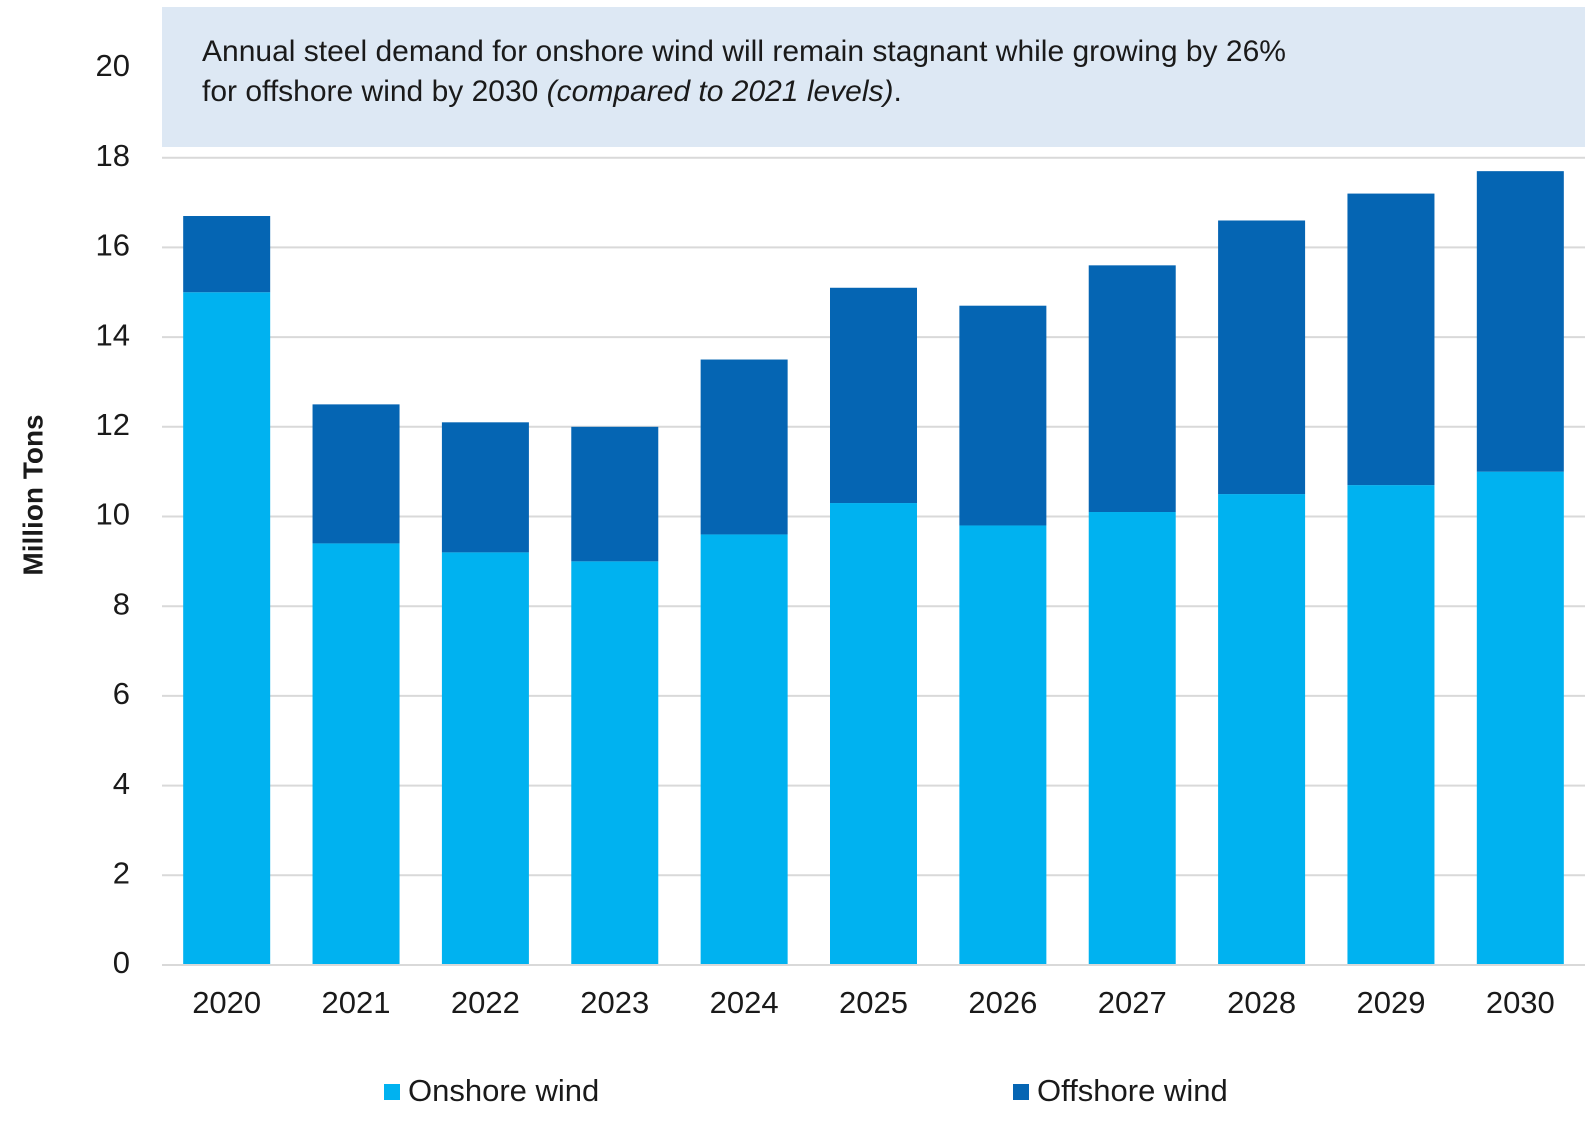 The image size is (1585, 1121). What do you see at coordinates (614, 1002) in the screenshot?
I see `x-tick-label: 2023` at bounding box center [614, 1002].